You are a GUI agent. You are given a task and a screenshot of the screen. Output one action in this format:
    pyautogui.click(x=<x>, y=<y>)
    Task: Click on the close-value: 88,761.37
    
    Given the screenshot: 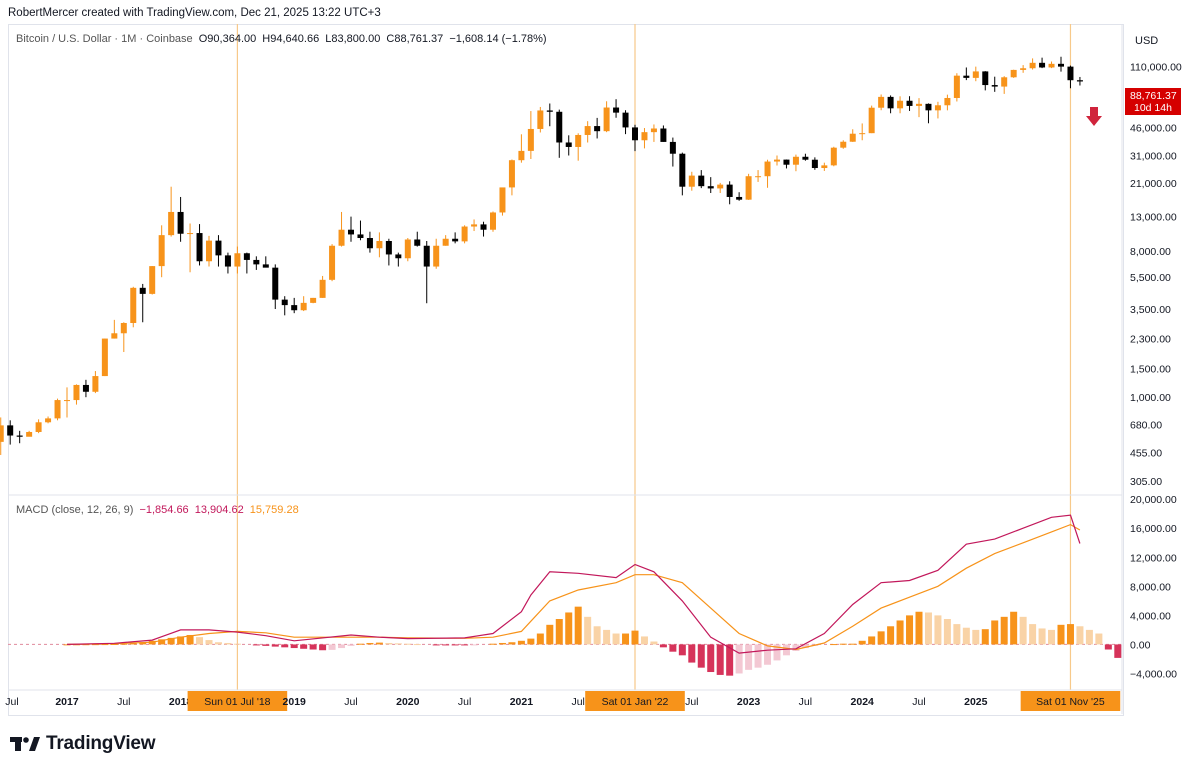 What is the action you would take?
    pyautogui.click(x=419, y=39)
    